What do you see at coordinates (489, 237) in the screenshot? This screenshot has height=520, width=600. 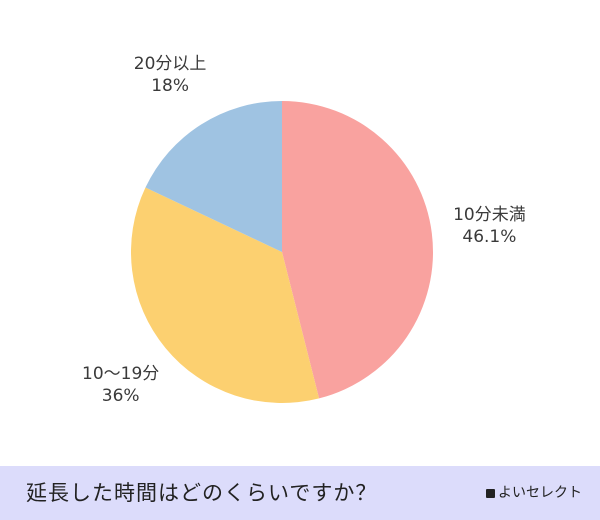 I see `slice-value-0: 46.1%` at bounding box center [489, 237].